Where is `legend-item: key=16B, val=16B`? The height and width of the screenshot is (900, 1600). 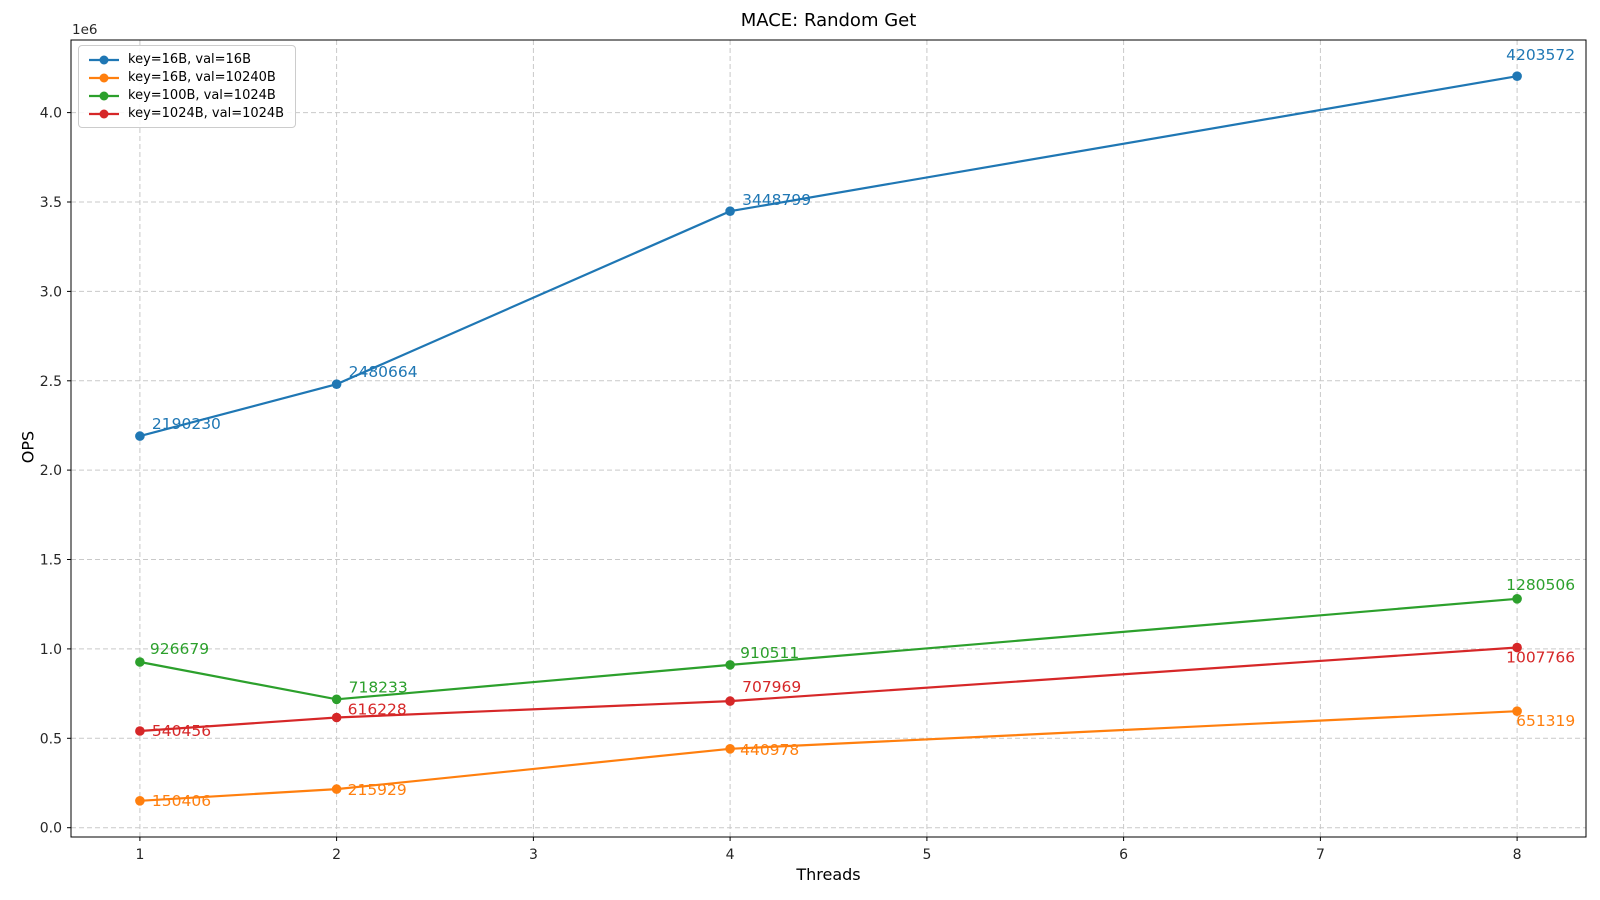
legend-item: key=16B, val=16B is located at coordinates (186, 59).